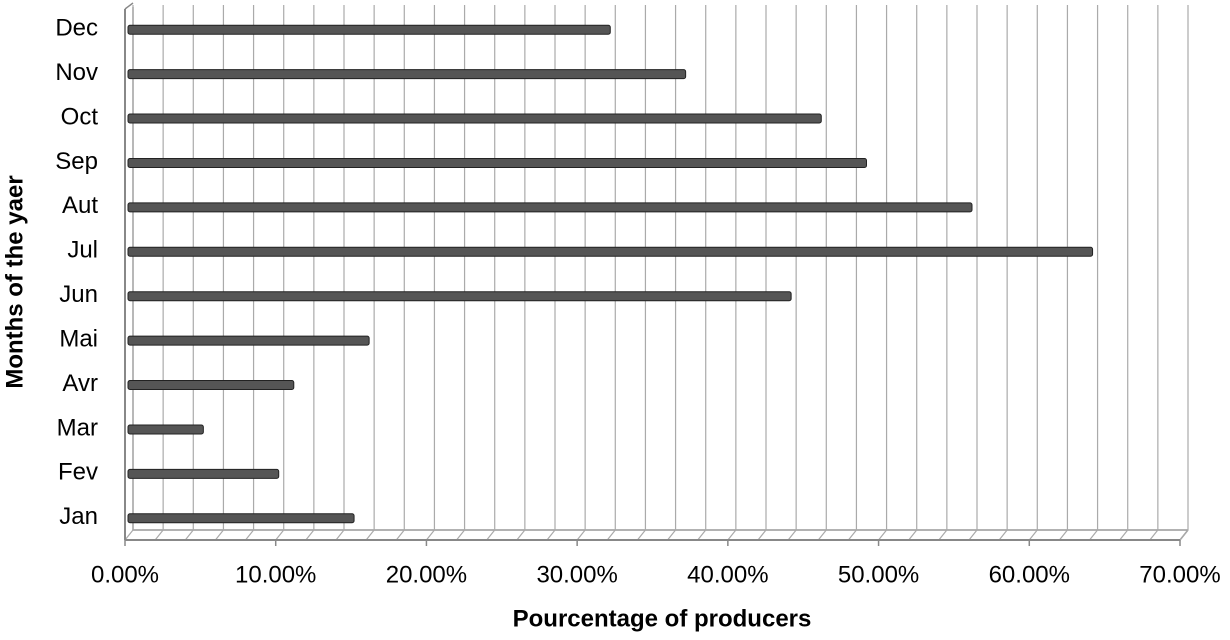  Describe the element at coordinates (76, 72) in the screenshot. I see `y-tick-label: Nov` at that location.